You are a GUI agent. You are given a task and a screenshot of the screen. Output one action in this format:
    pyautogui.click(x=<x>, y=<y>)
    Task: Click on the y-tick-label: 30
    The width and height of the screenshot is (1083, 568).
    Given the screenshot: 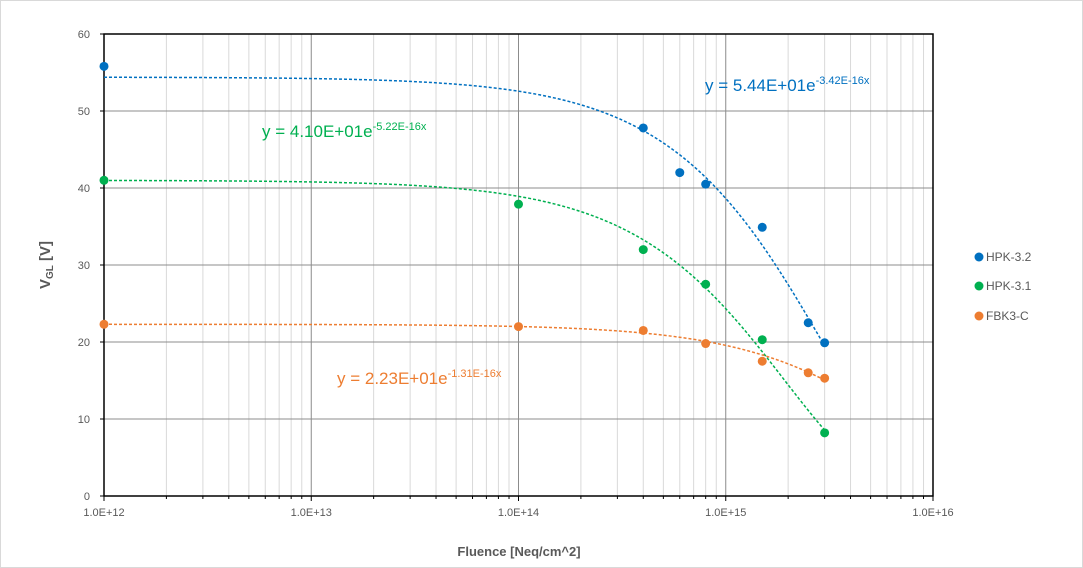 What is the action you would take?
    pyautogui.click(x=84, y=266)
    